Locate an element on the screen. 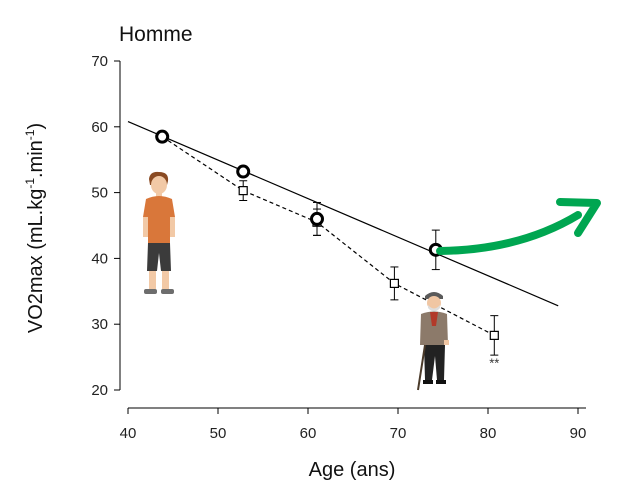 This screenshot has height=500, width=641. young-man-illustration is located at coordinates (159, 232).